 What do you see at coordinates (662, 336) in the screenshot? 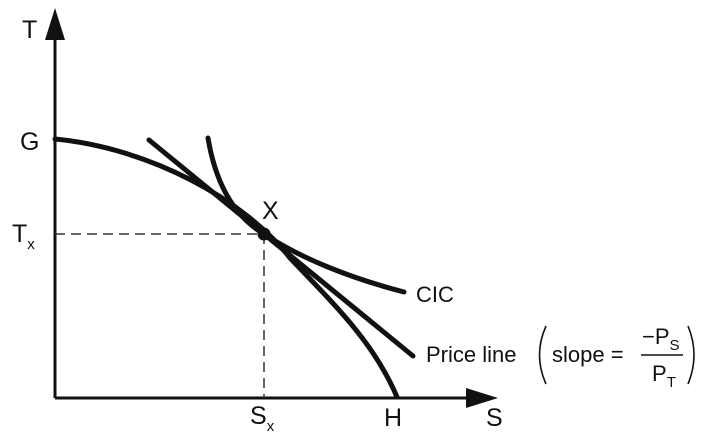
I see `ps-main: P` at bounding box center [662, 336].